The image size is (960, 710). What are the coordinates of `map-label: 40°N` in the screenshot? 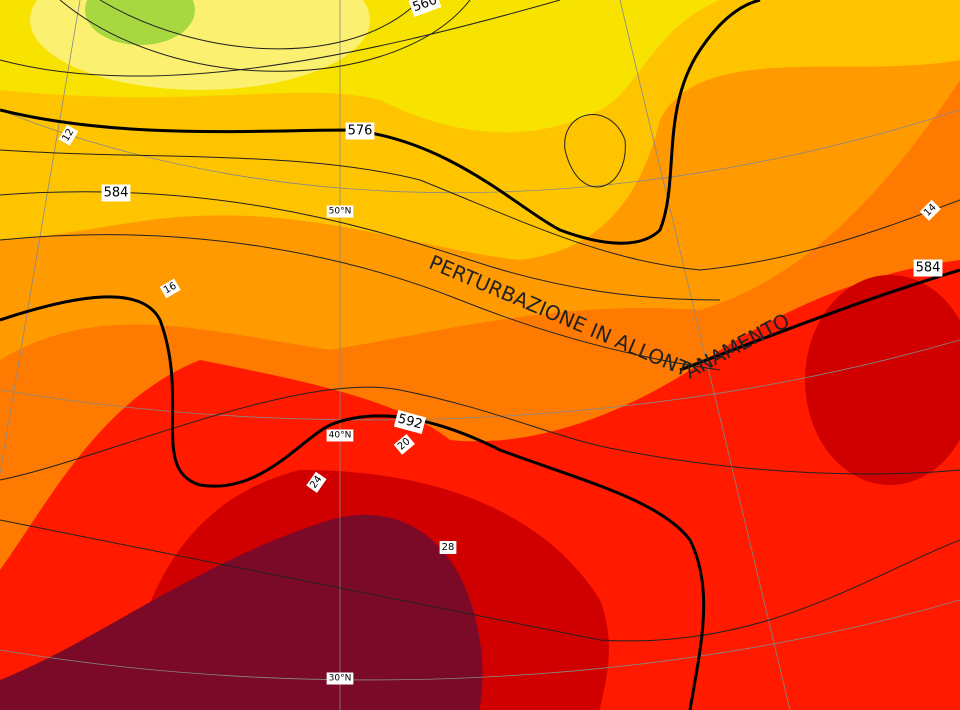 It's located at (340, 435).